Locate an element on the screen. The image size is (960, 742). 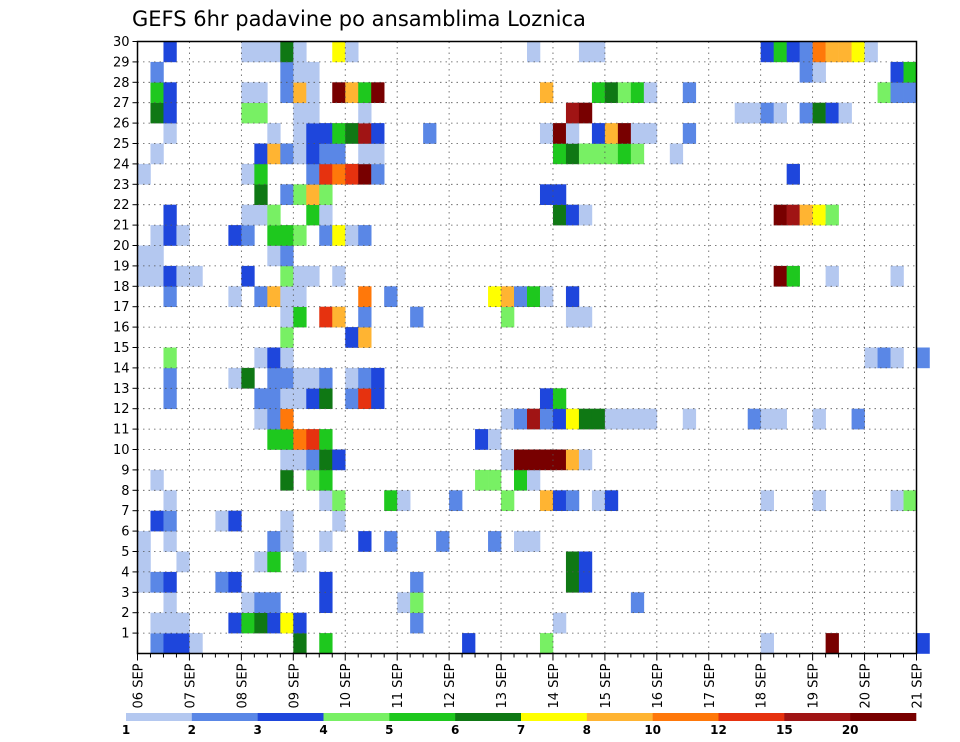
y-tick-label: 13 is located at coordinates (121, 389).